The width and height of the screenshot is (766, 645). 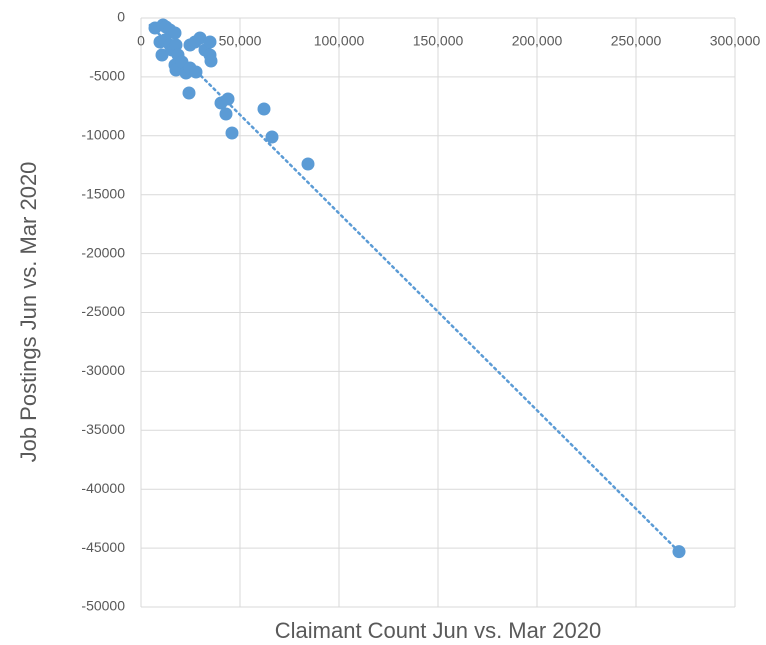 What do you see at coordinates (107, 76) in the screenshot?
I see `y-tick-label: -5000` at bounding box center [107, 76].